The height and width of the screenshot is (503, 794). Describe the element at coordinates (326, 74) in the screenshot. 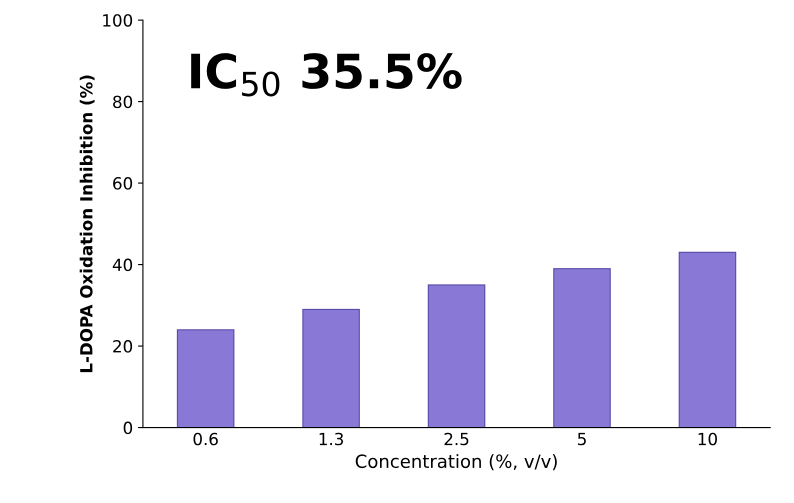

I see `annotation: IC$_{50}$ 35.5%` at that location.